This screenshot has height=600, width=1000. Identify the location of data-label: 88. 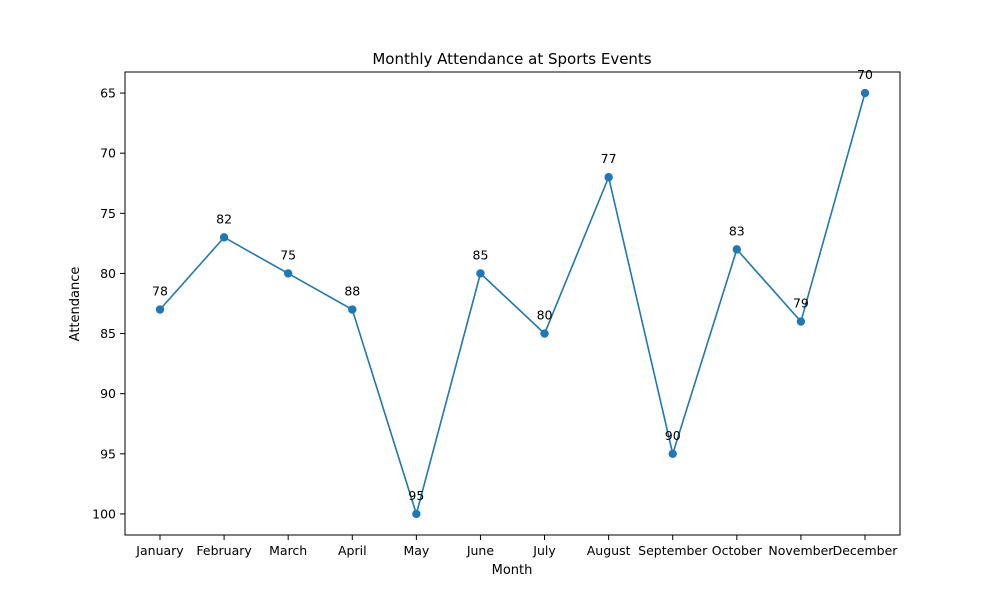
(352, 291).